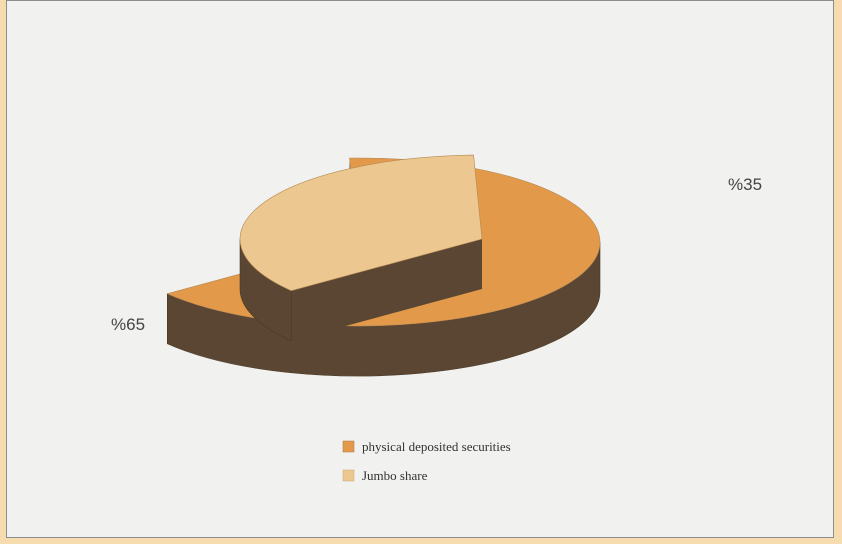  I want to click on legend-swatch-jumbo-share, so click(348, 475).